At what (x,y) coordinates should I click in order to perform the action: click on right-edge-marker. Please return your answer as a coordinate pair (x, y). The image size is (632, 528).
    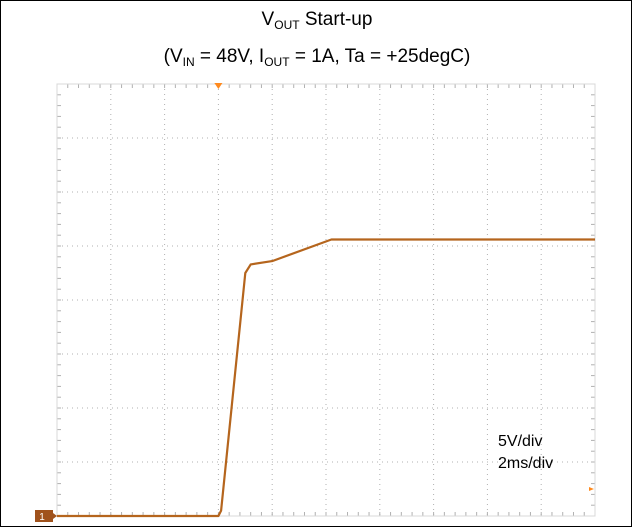
    Looking at the image, I should click on (591, 489).